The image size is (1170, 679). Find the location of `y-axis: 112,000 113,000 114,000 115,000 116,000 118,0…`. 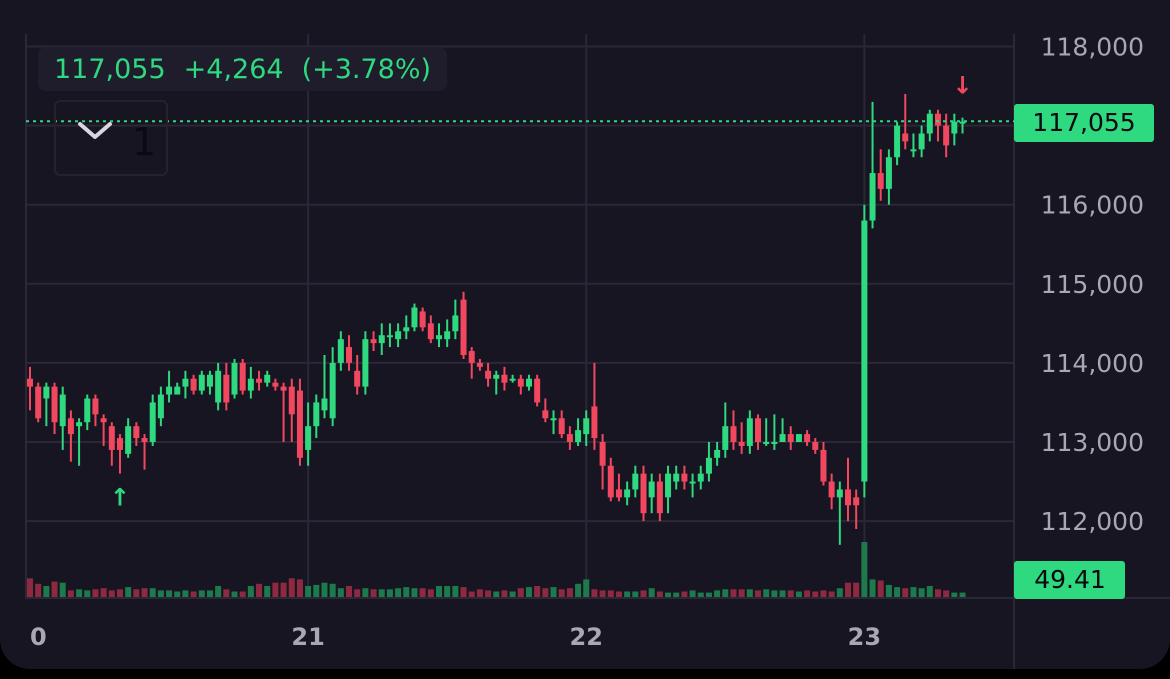

y-axis: 112,000 113,000 114,000 115,000 116,000 118,0… is located at coordinates (1092, 285).